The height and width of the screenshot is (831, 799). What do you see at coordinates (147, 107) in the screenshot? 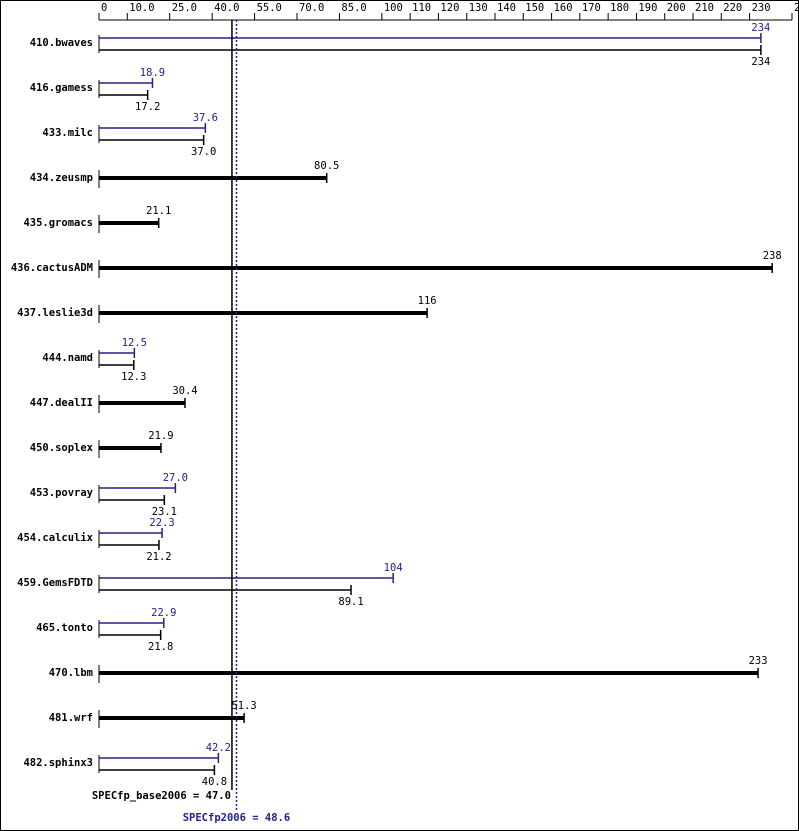
I see `value-label: 17.2` at bounding box center [147, 107].